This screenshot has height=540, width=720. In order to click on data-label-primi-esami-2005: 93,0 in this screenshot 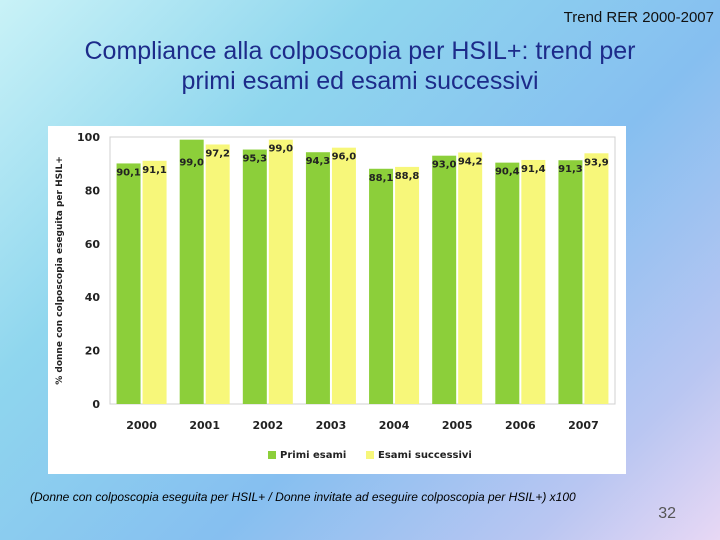, I will do `click(444, 165)`.